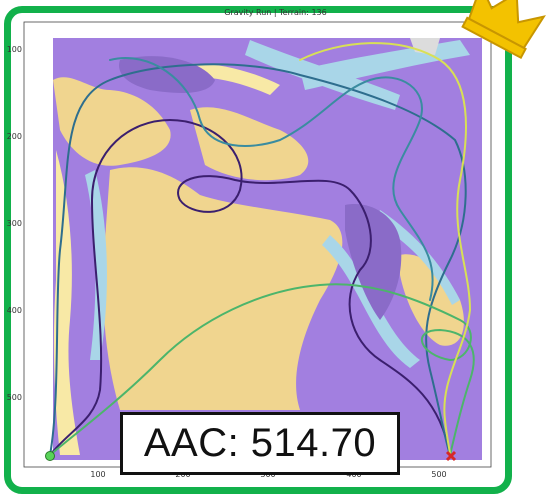 The width and height of the screenshot is (551, 502). Describe the element at coordinates (50, 456) in the screenshot. I see `start-point-icon` at that location.